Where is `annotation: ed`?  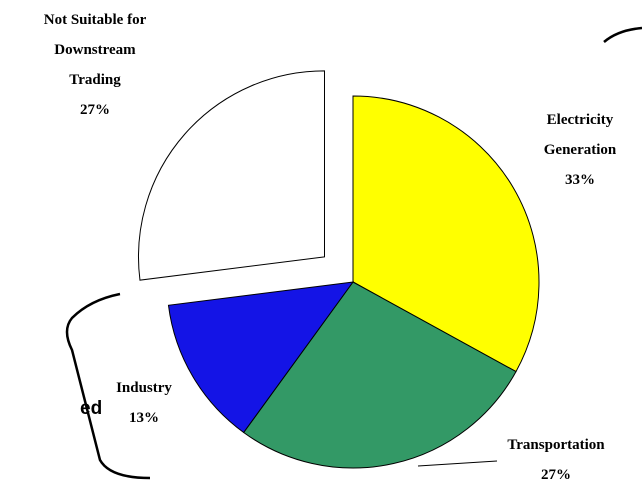
annotation: ed is located at coordinates (91, 408).